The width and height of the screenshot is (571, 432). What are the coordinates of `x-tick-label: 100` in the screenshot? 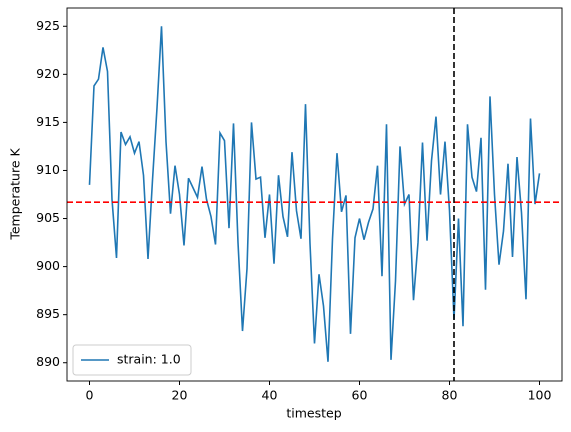 It's located at (540, 395).